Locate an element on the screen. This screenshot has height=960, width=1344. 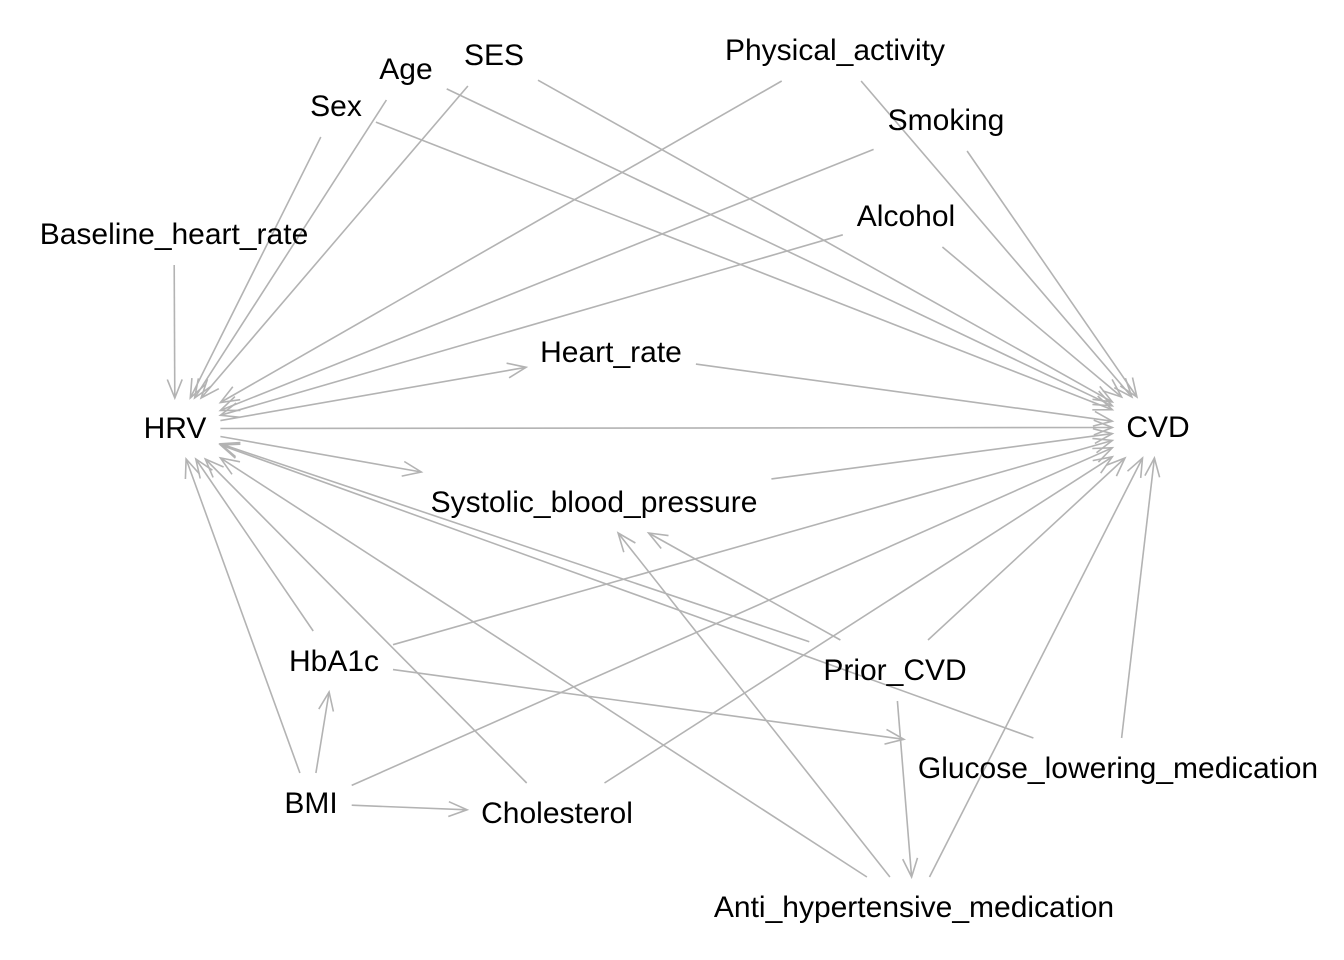
edge-hrv-to-cvd is located at coordinates (667, 427).